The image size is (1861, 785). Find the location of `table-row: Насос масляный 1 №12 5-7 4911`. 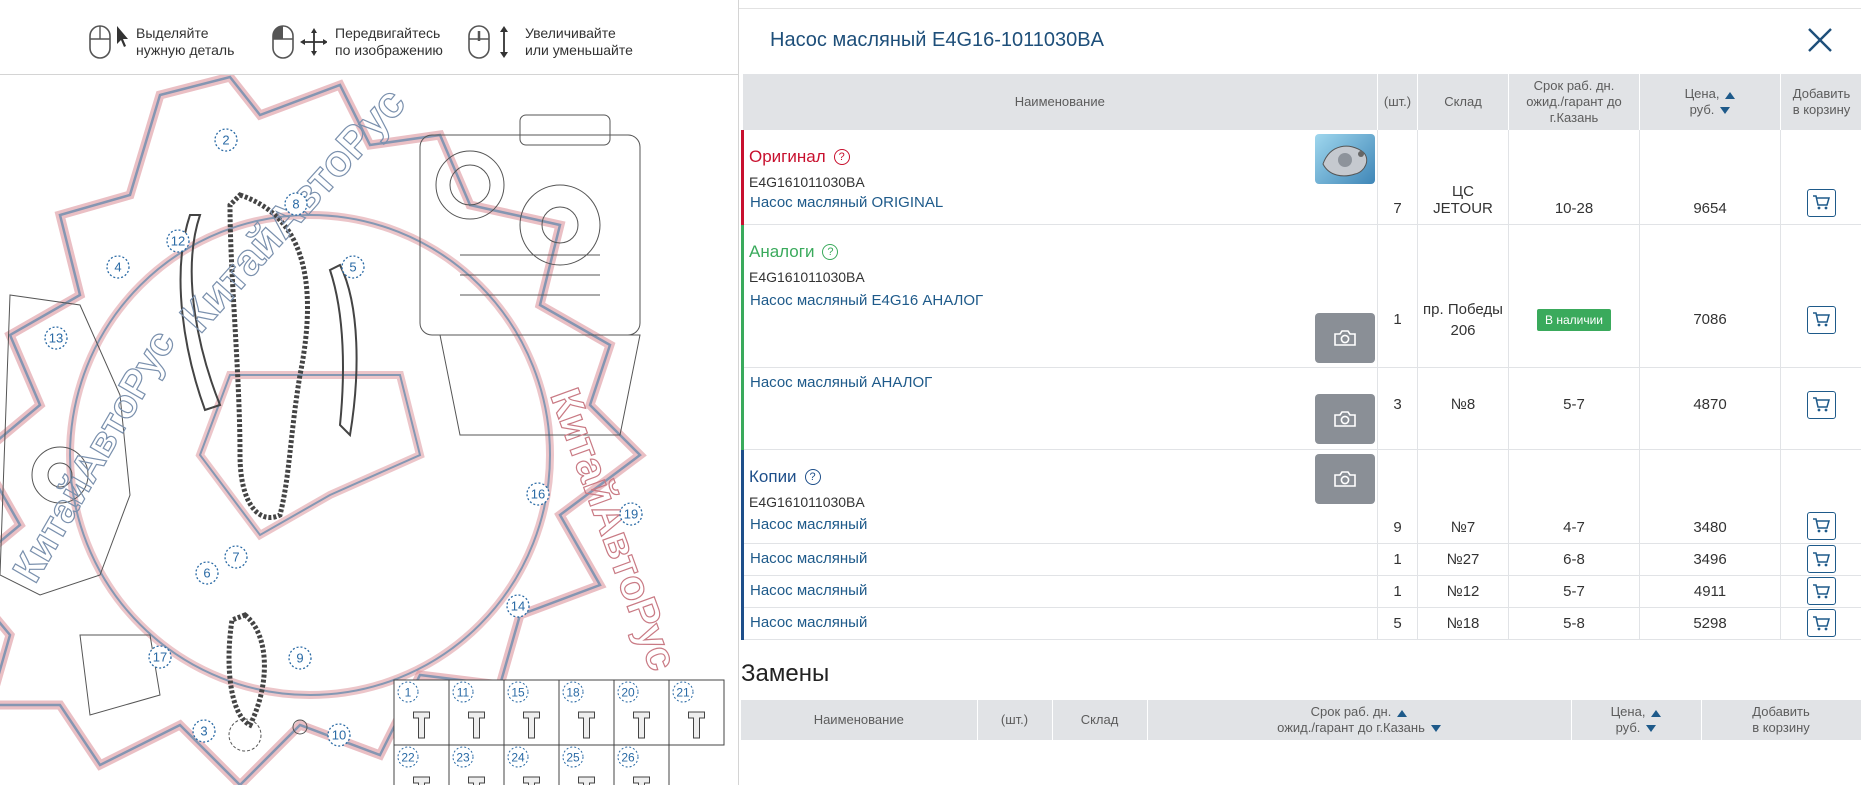

table-row: Насос масляный 1 №12 5-7 4911 is located at coordinates (1301, 591).